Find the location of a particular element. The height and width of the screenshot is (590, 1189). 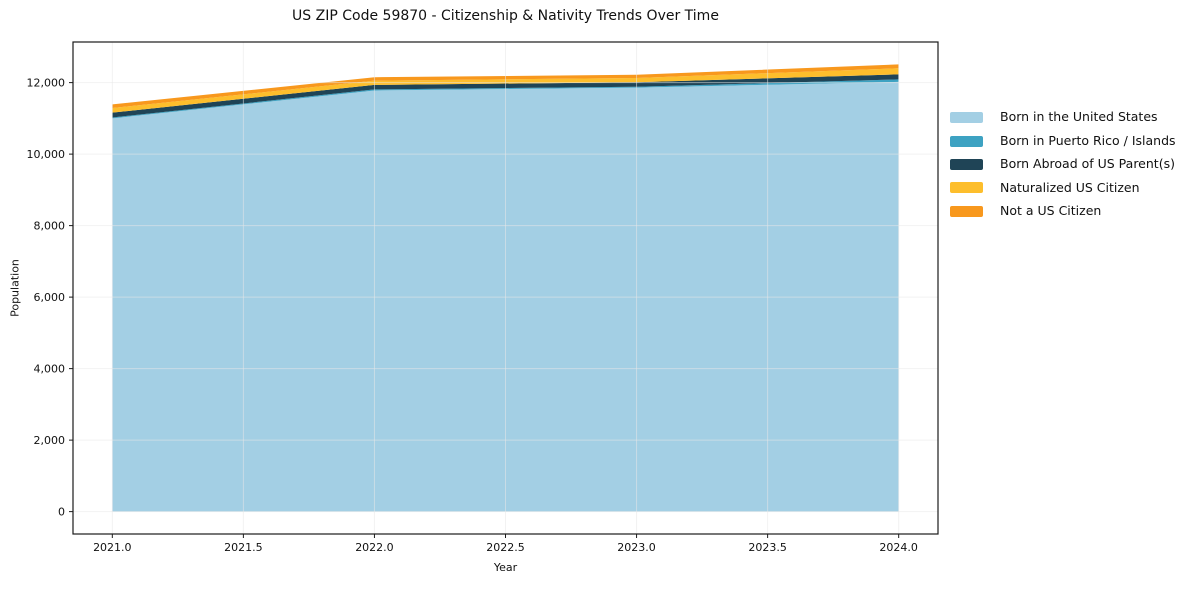

legend-label: Naturalized US Citizen is located at coordinates (1070, 187).